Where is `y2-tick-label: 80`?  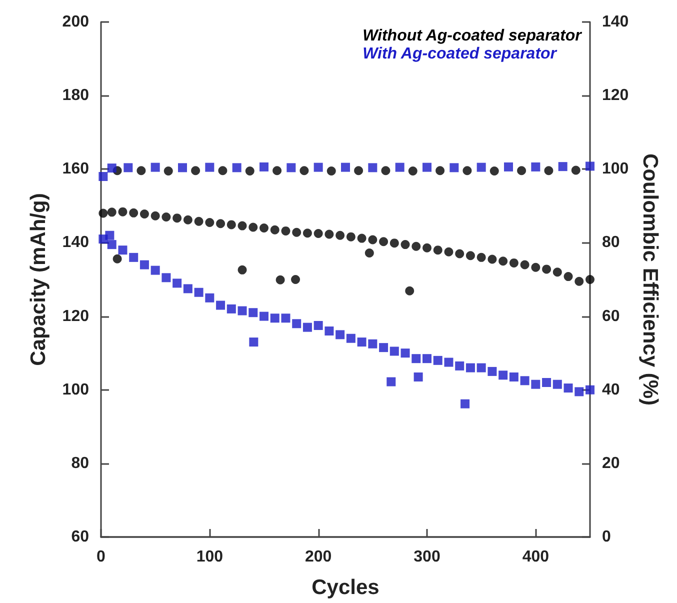 y2-tick-label: 80 is located at coordinates (611, 243).